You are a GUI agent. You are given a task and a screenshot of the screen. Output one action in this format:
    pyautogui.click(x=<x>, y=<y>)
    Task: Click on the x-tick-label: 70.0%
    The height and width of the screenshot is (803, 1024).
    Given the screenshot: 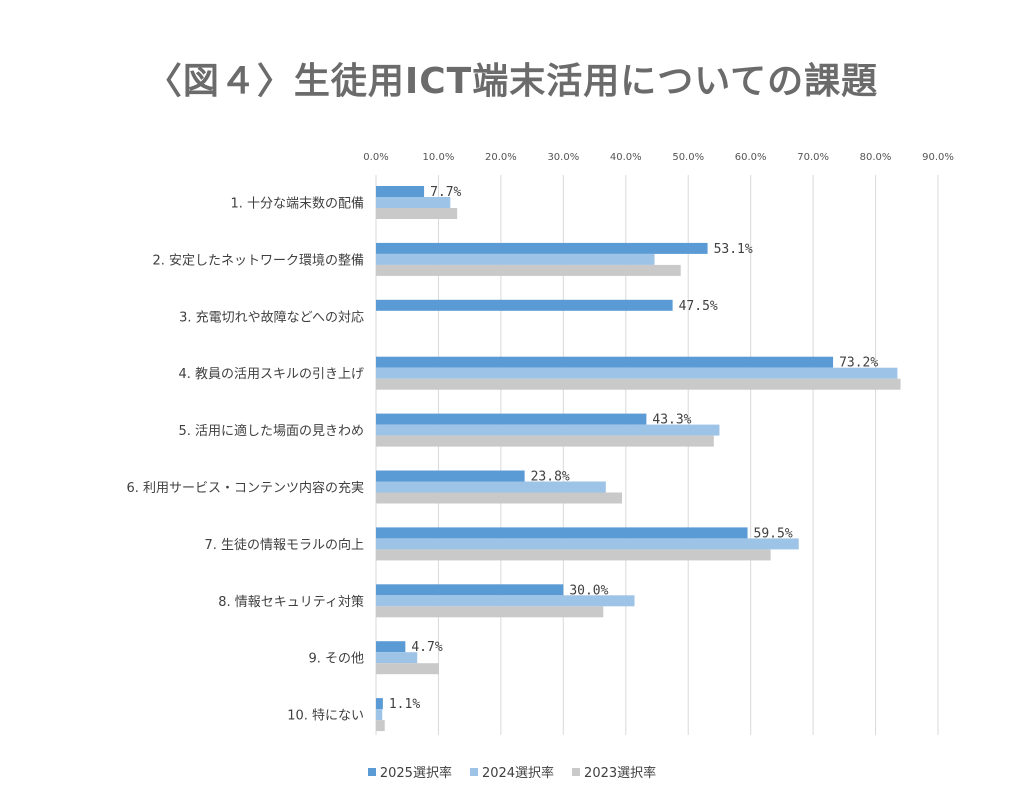 What is the action you would take?
    pyautogui.click(x=813, y=157)
    